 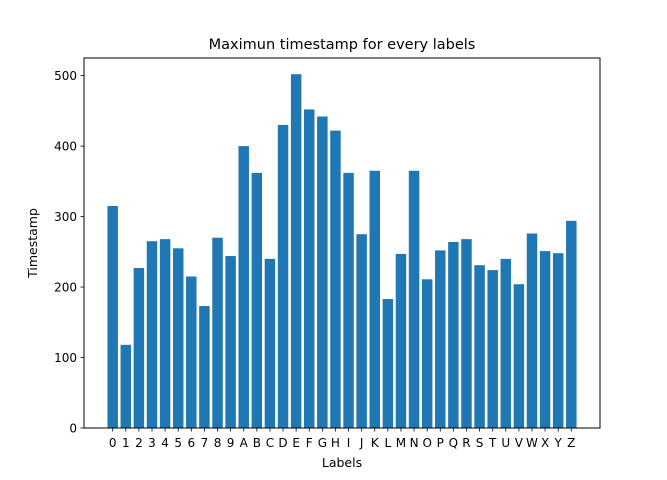 I want to click on bar-N, so click(x=414, y=299).